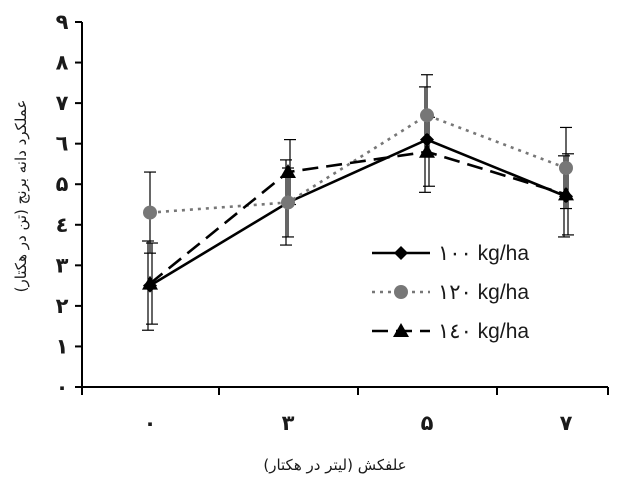 The height and width of the screenshot is (477, 627). I want to click on series-line, so click(358, 163).